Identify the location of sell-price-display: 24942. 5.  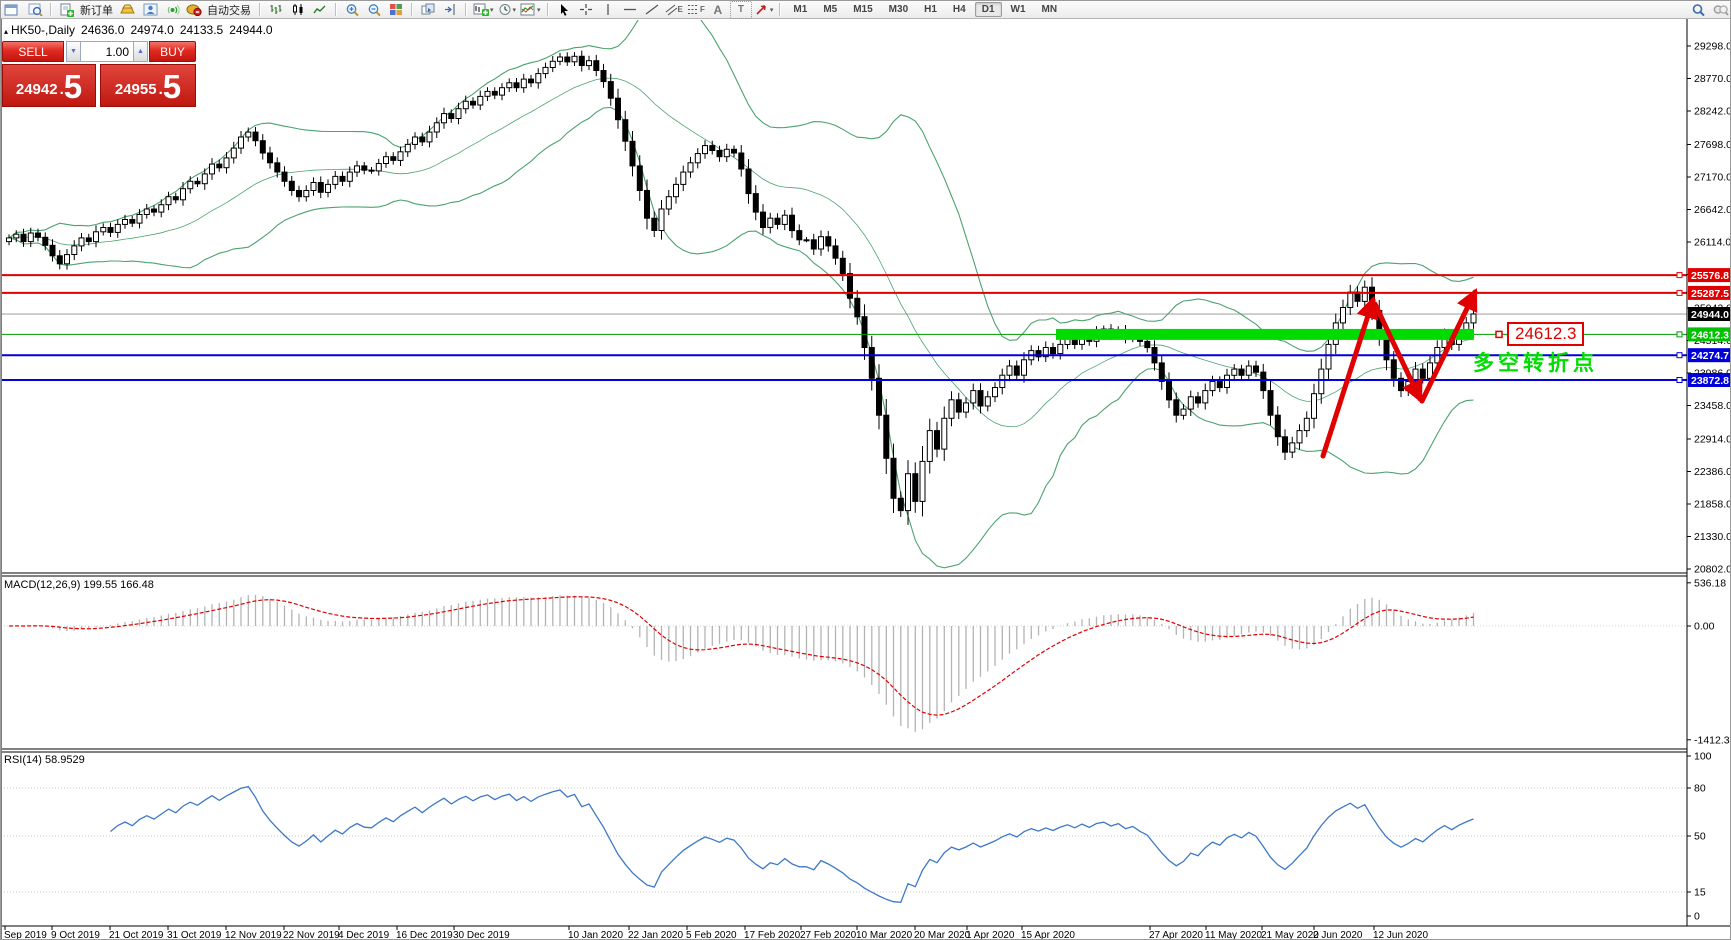
(49, 85).